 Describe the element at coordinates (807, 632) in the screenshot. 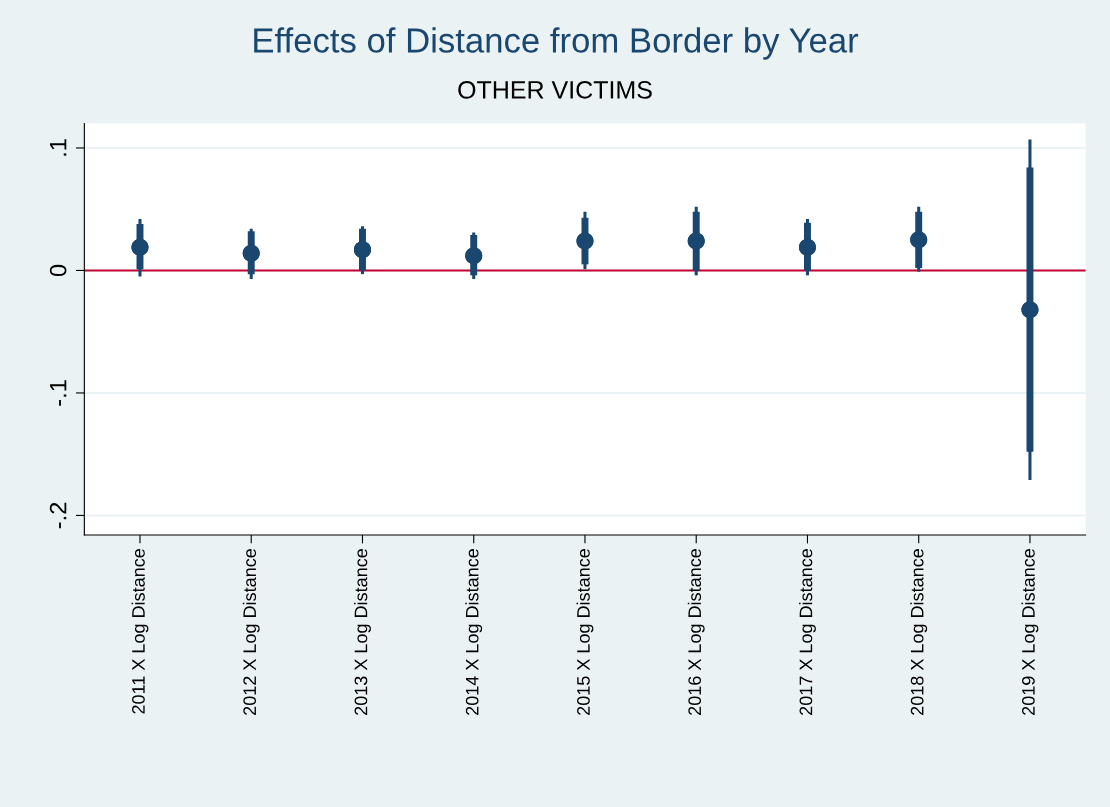

I see `x-tick-label: 2017 X Log Distance` at that location.